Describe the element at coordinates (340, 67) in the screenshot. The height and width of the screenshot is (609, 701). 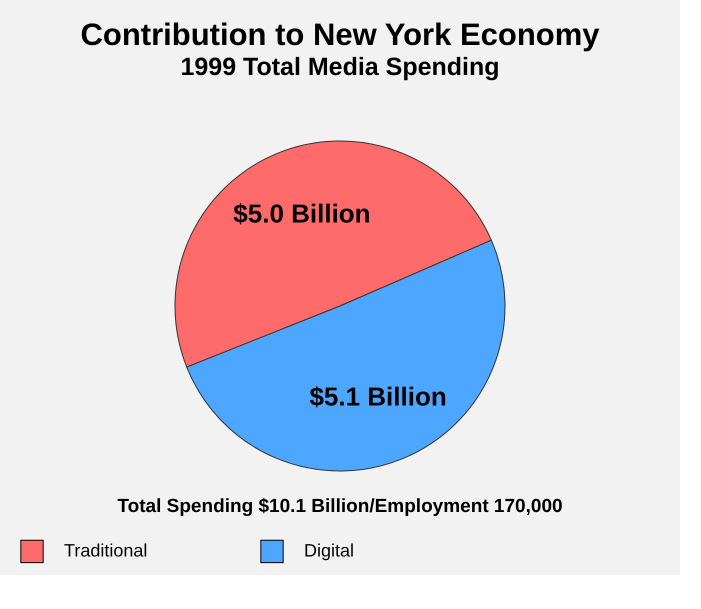
I see `chart-subtitle: 1999 Total Media Spending` at that location.